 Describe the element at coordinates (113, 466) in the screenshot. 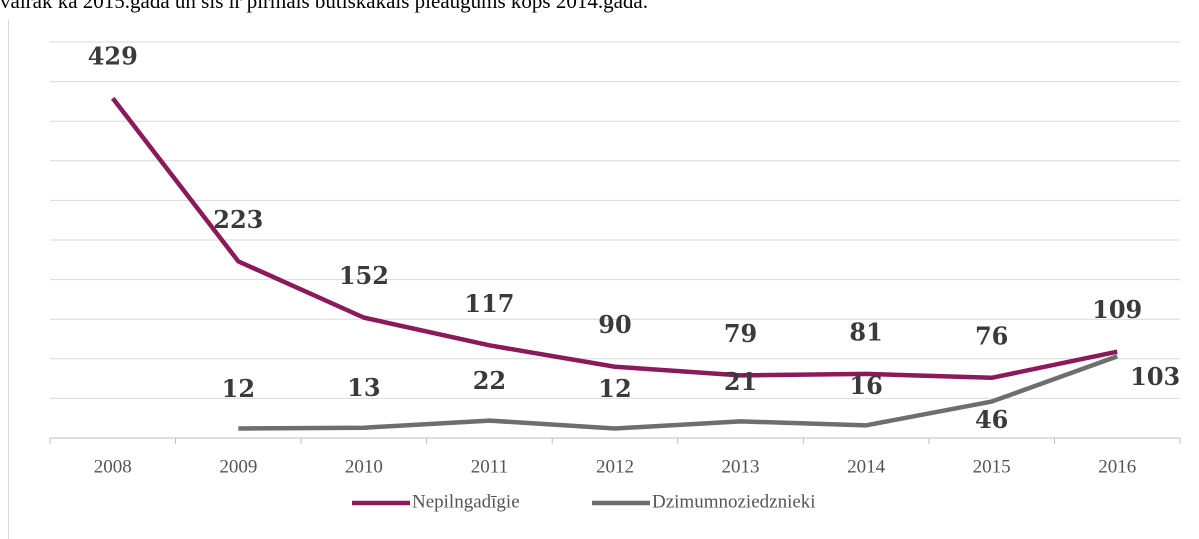

I see `x-tick-label: 2008` at that location.